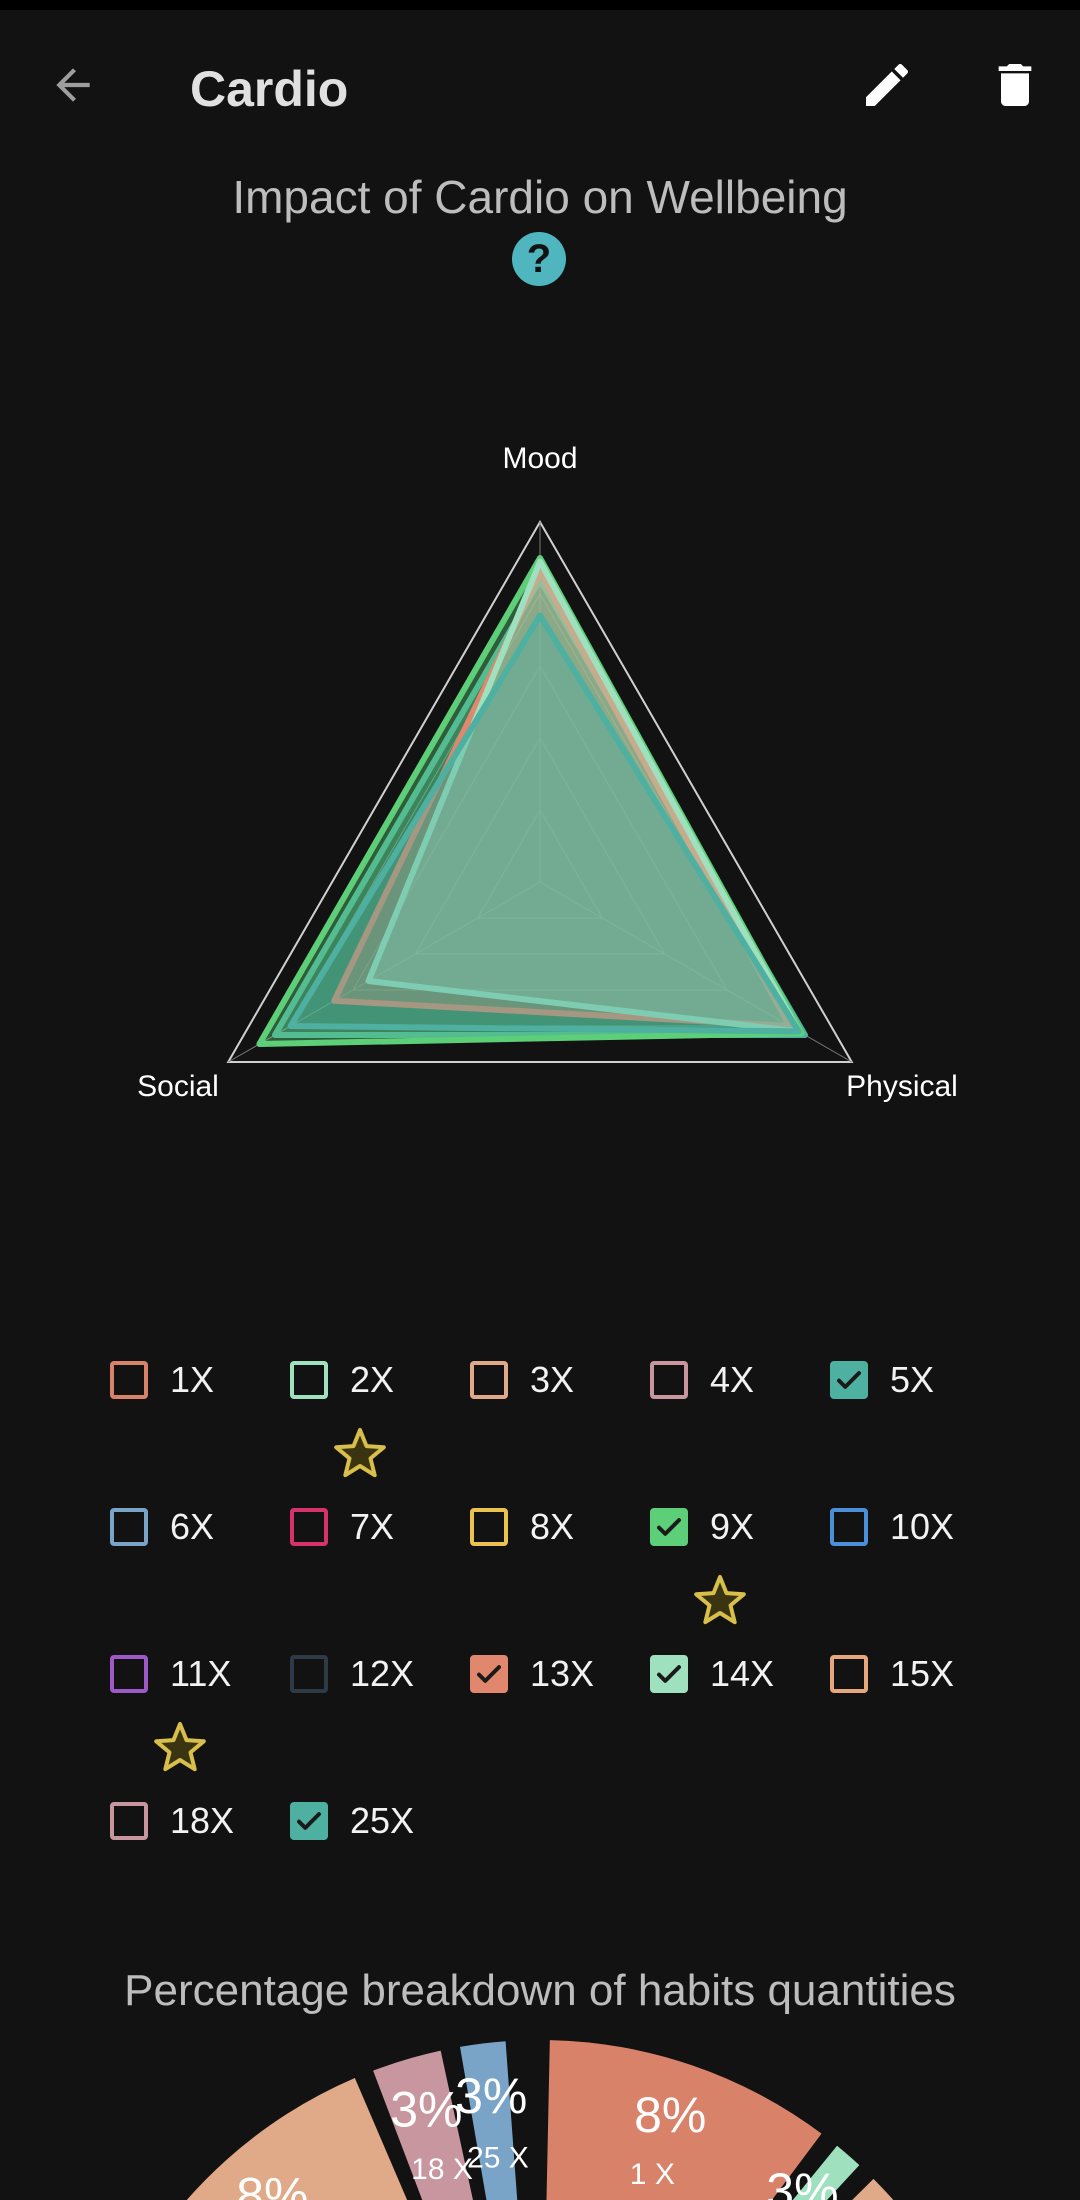 This screenshot has width=1080, height=2200. What do you see at coordinates (342, 1527) in the screenshot?
I see `legend-item-7X: 7X` at bounding box center [342, 1527].